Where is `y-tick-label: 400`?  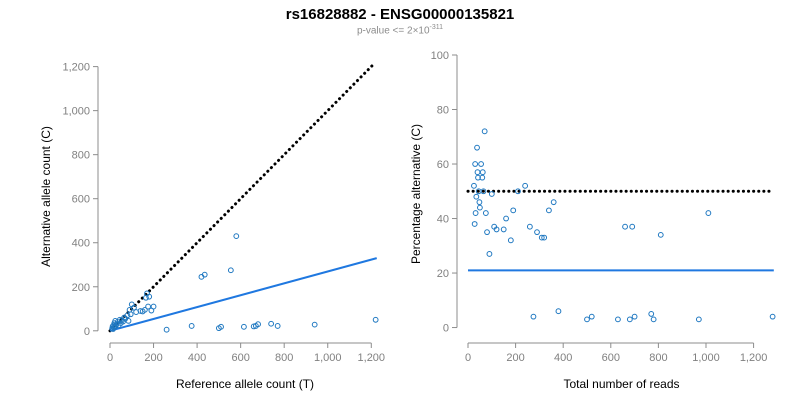 y-tick-label: 400 is located at coordinates (81, 244).